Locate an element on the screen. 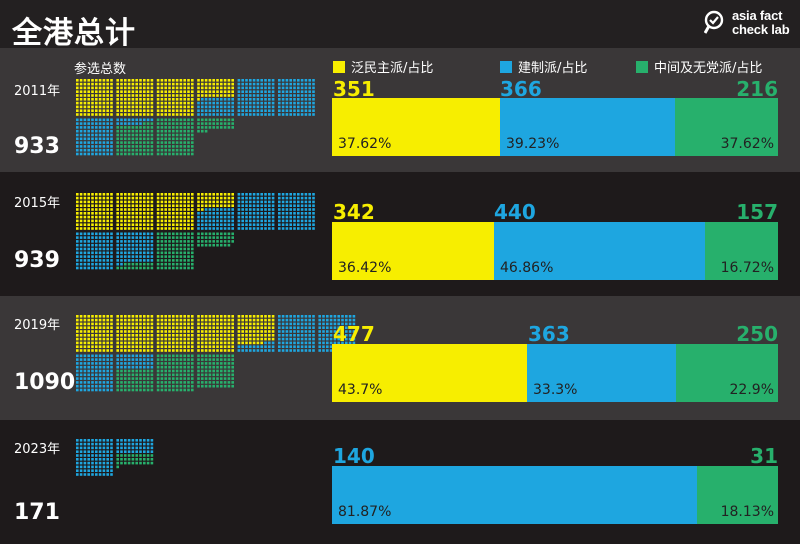 This screenshot has width=800, height=544. total-count: 171 is located at coordinates (37, 512).